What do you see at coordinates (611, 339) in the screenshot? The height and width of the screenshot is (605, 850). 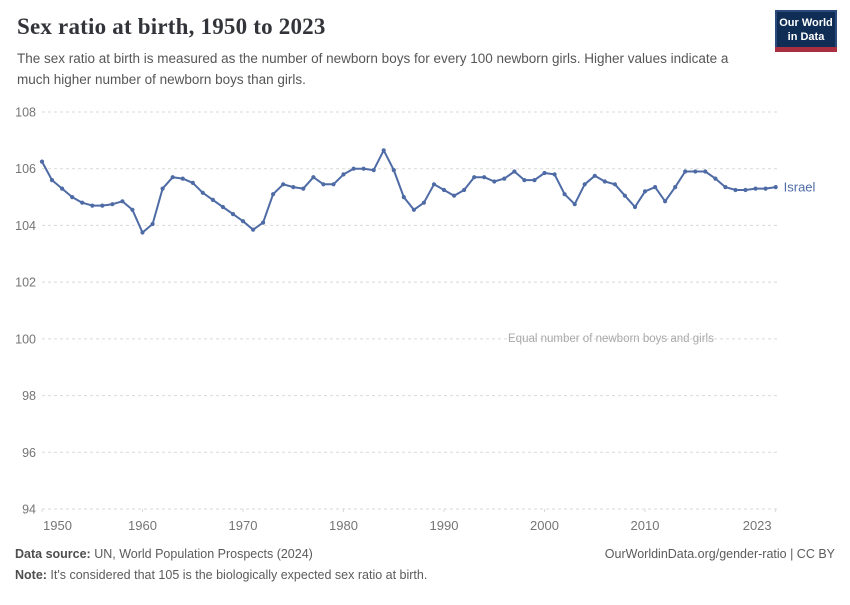 I see `equal-ratio-annotation: Equal number of newborn boys and girls` at bounding box center [611, 339].